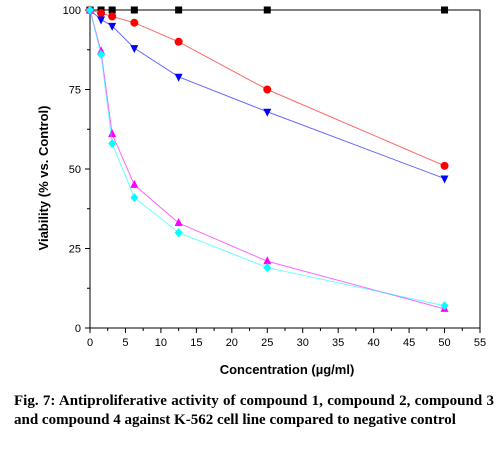 This screenshot has height=459, width=497. Describe the element at coordinates (72, 11) in the screenshot. I see `y-tick-label: 100` at that location.